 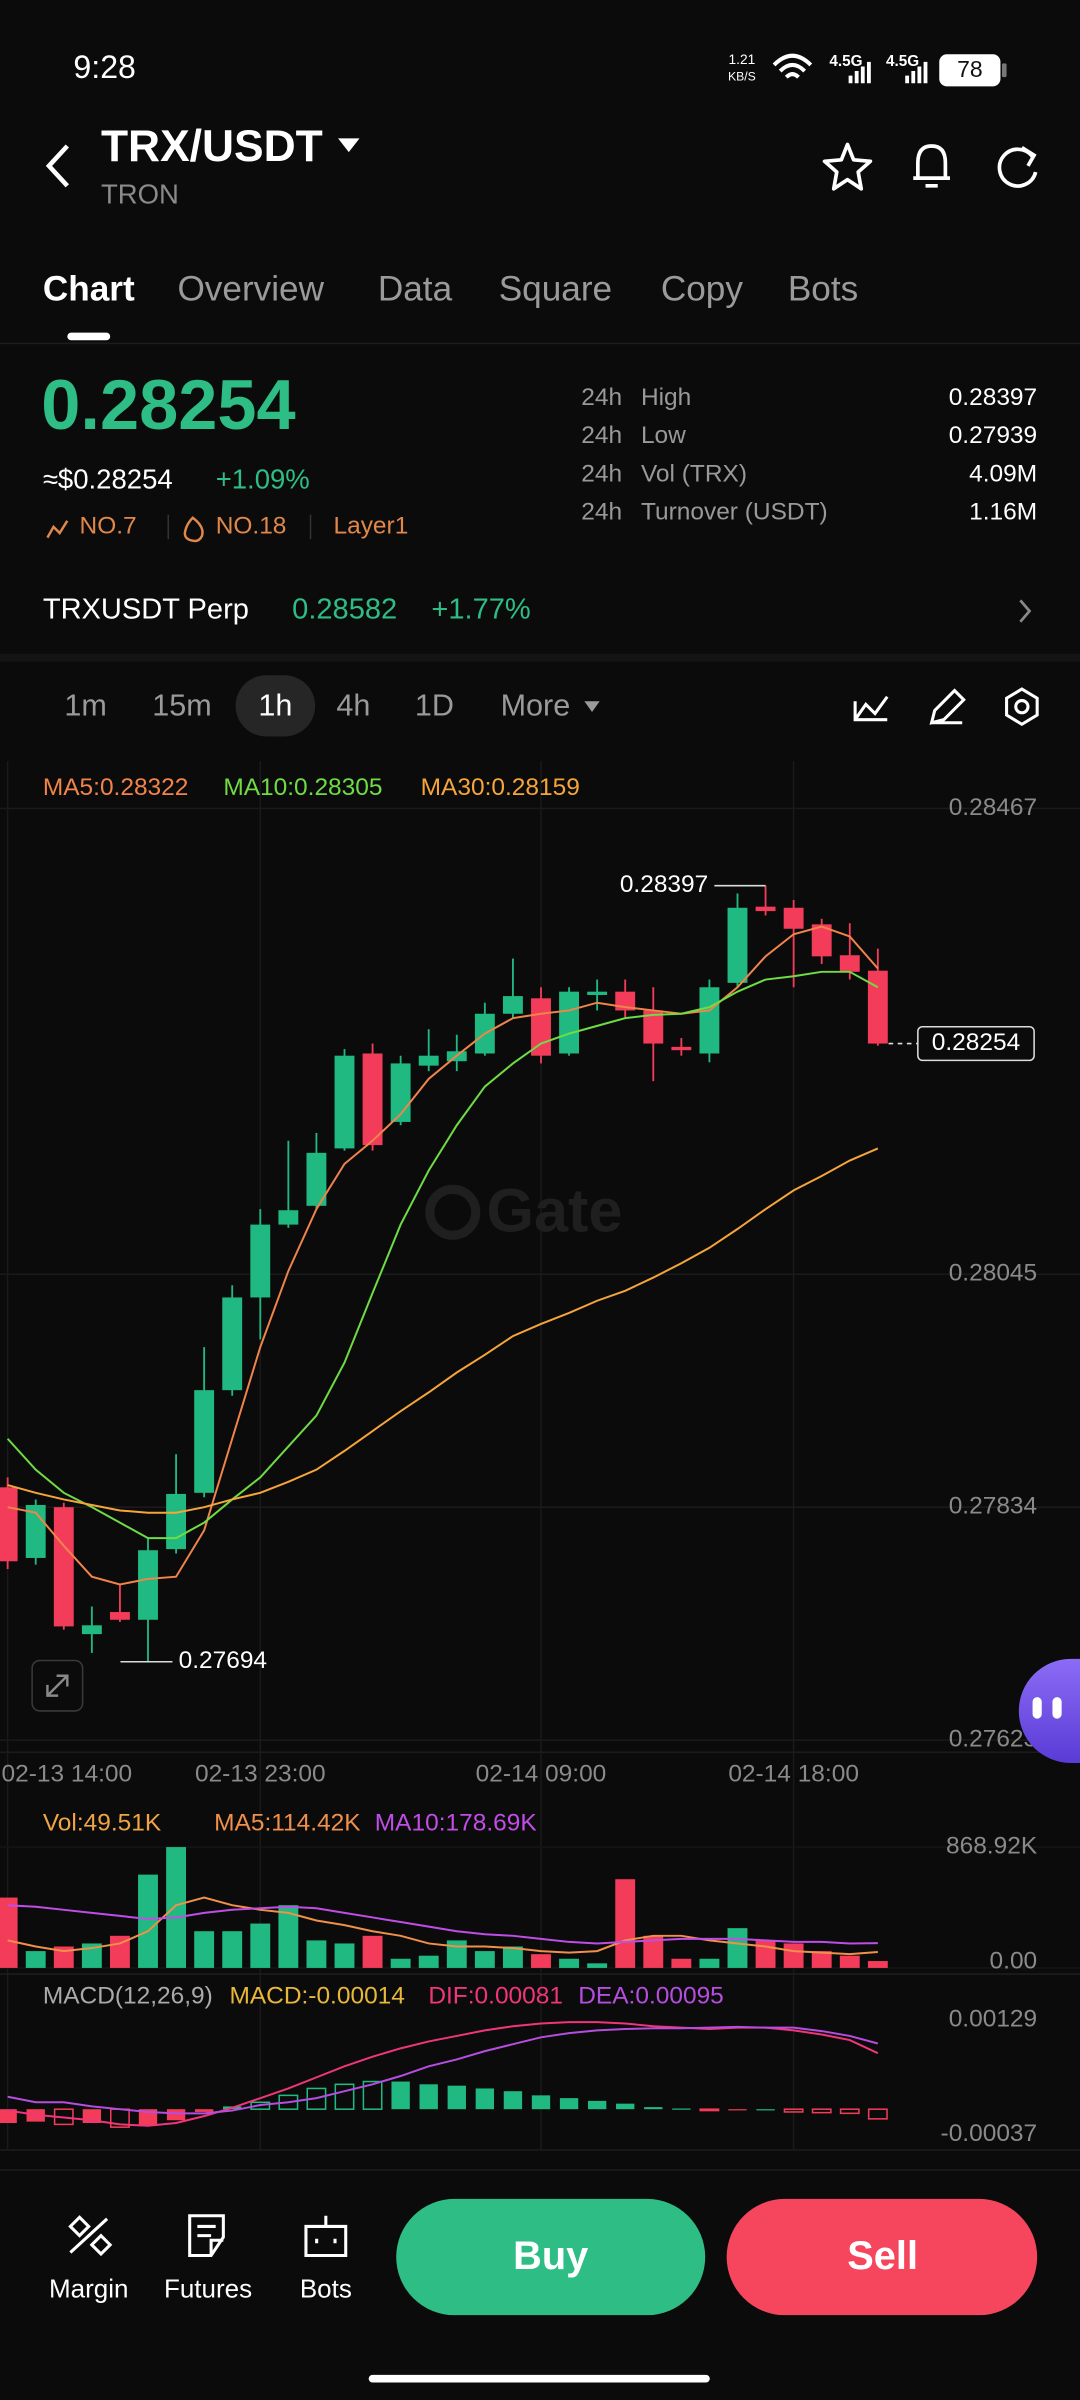 I want to click on stat-label: High, so click(x=666, y=397).